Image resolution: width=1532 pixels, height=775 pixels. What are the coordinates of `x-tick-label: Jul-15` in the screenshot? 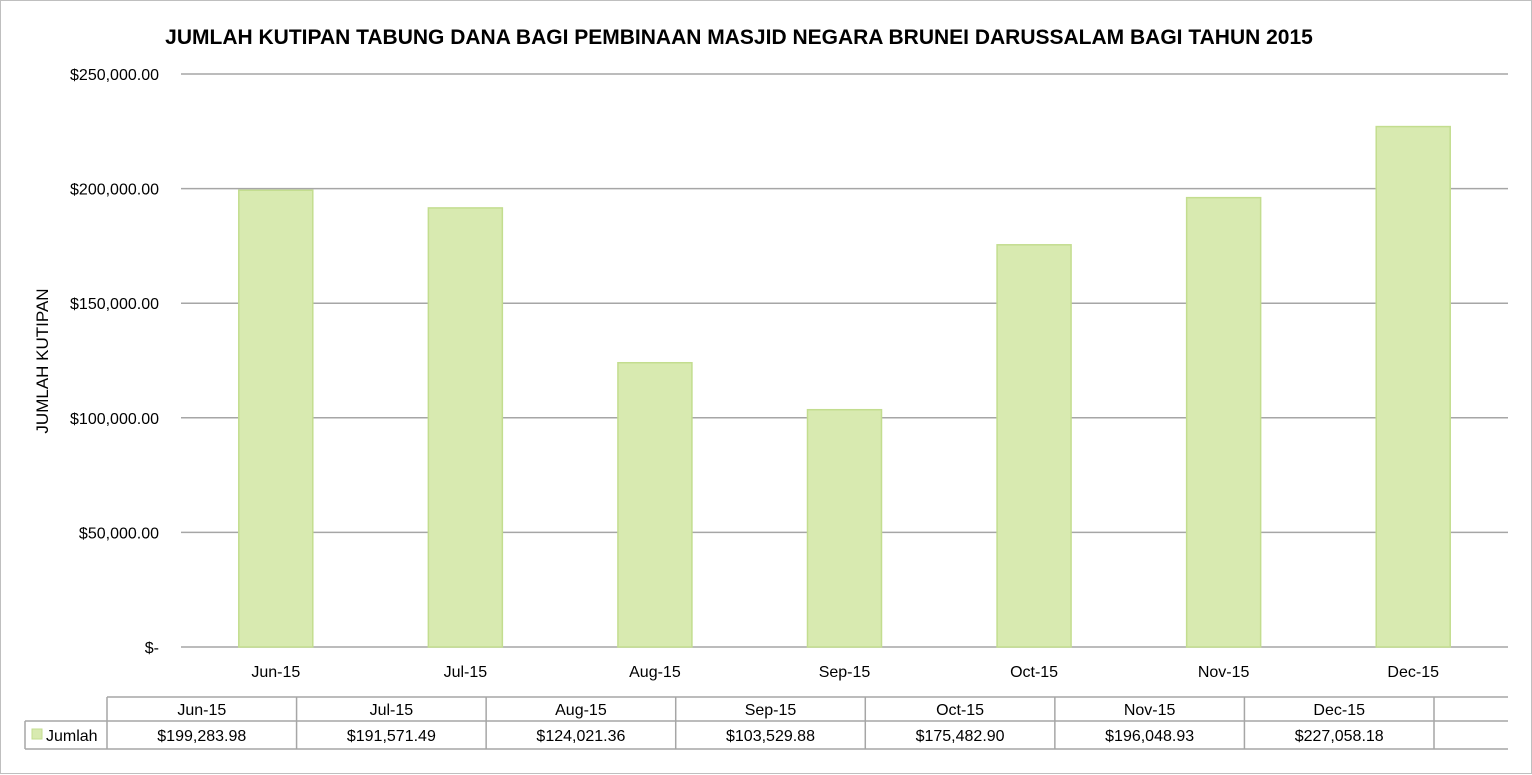 It's located at (466, 672).